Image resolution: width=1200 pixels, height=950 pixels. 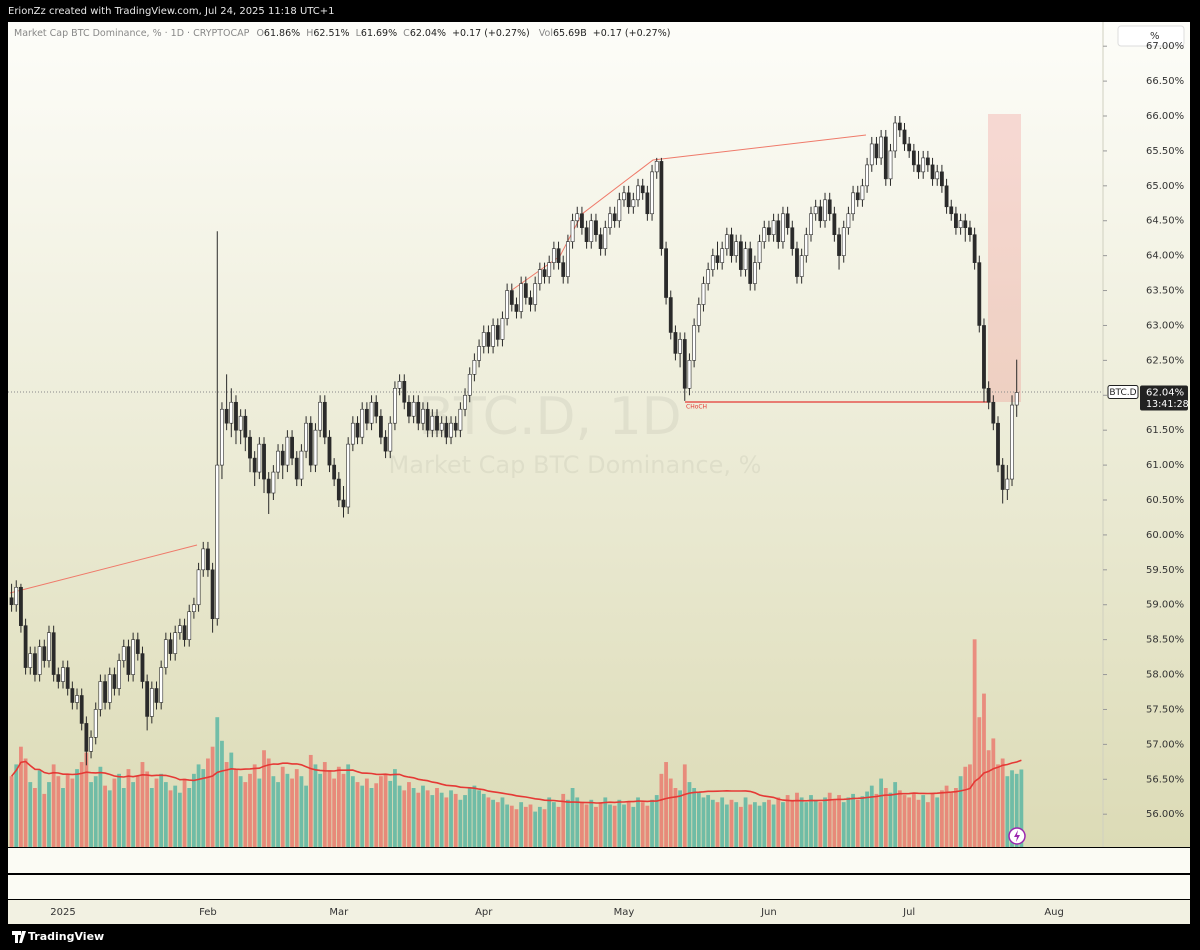 What do you see at coordinates (1165, 640) in the screenshot?
I see `y-tick-label: 58.50%` at bounding box center [1165, 640].